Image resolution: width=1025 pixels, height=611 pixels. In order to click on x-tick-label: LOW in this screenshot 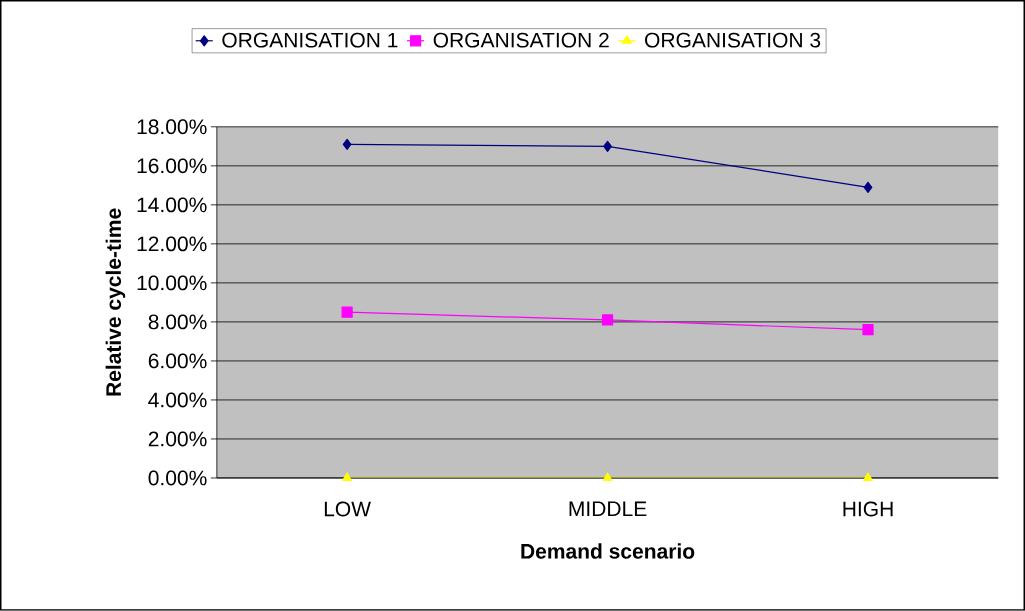, I will do `click(347, 509)`.